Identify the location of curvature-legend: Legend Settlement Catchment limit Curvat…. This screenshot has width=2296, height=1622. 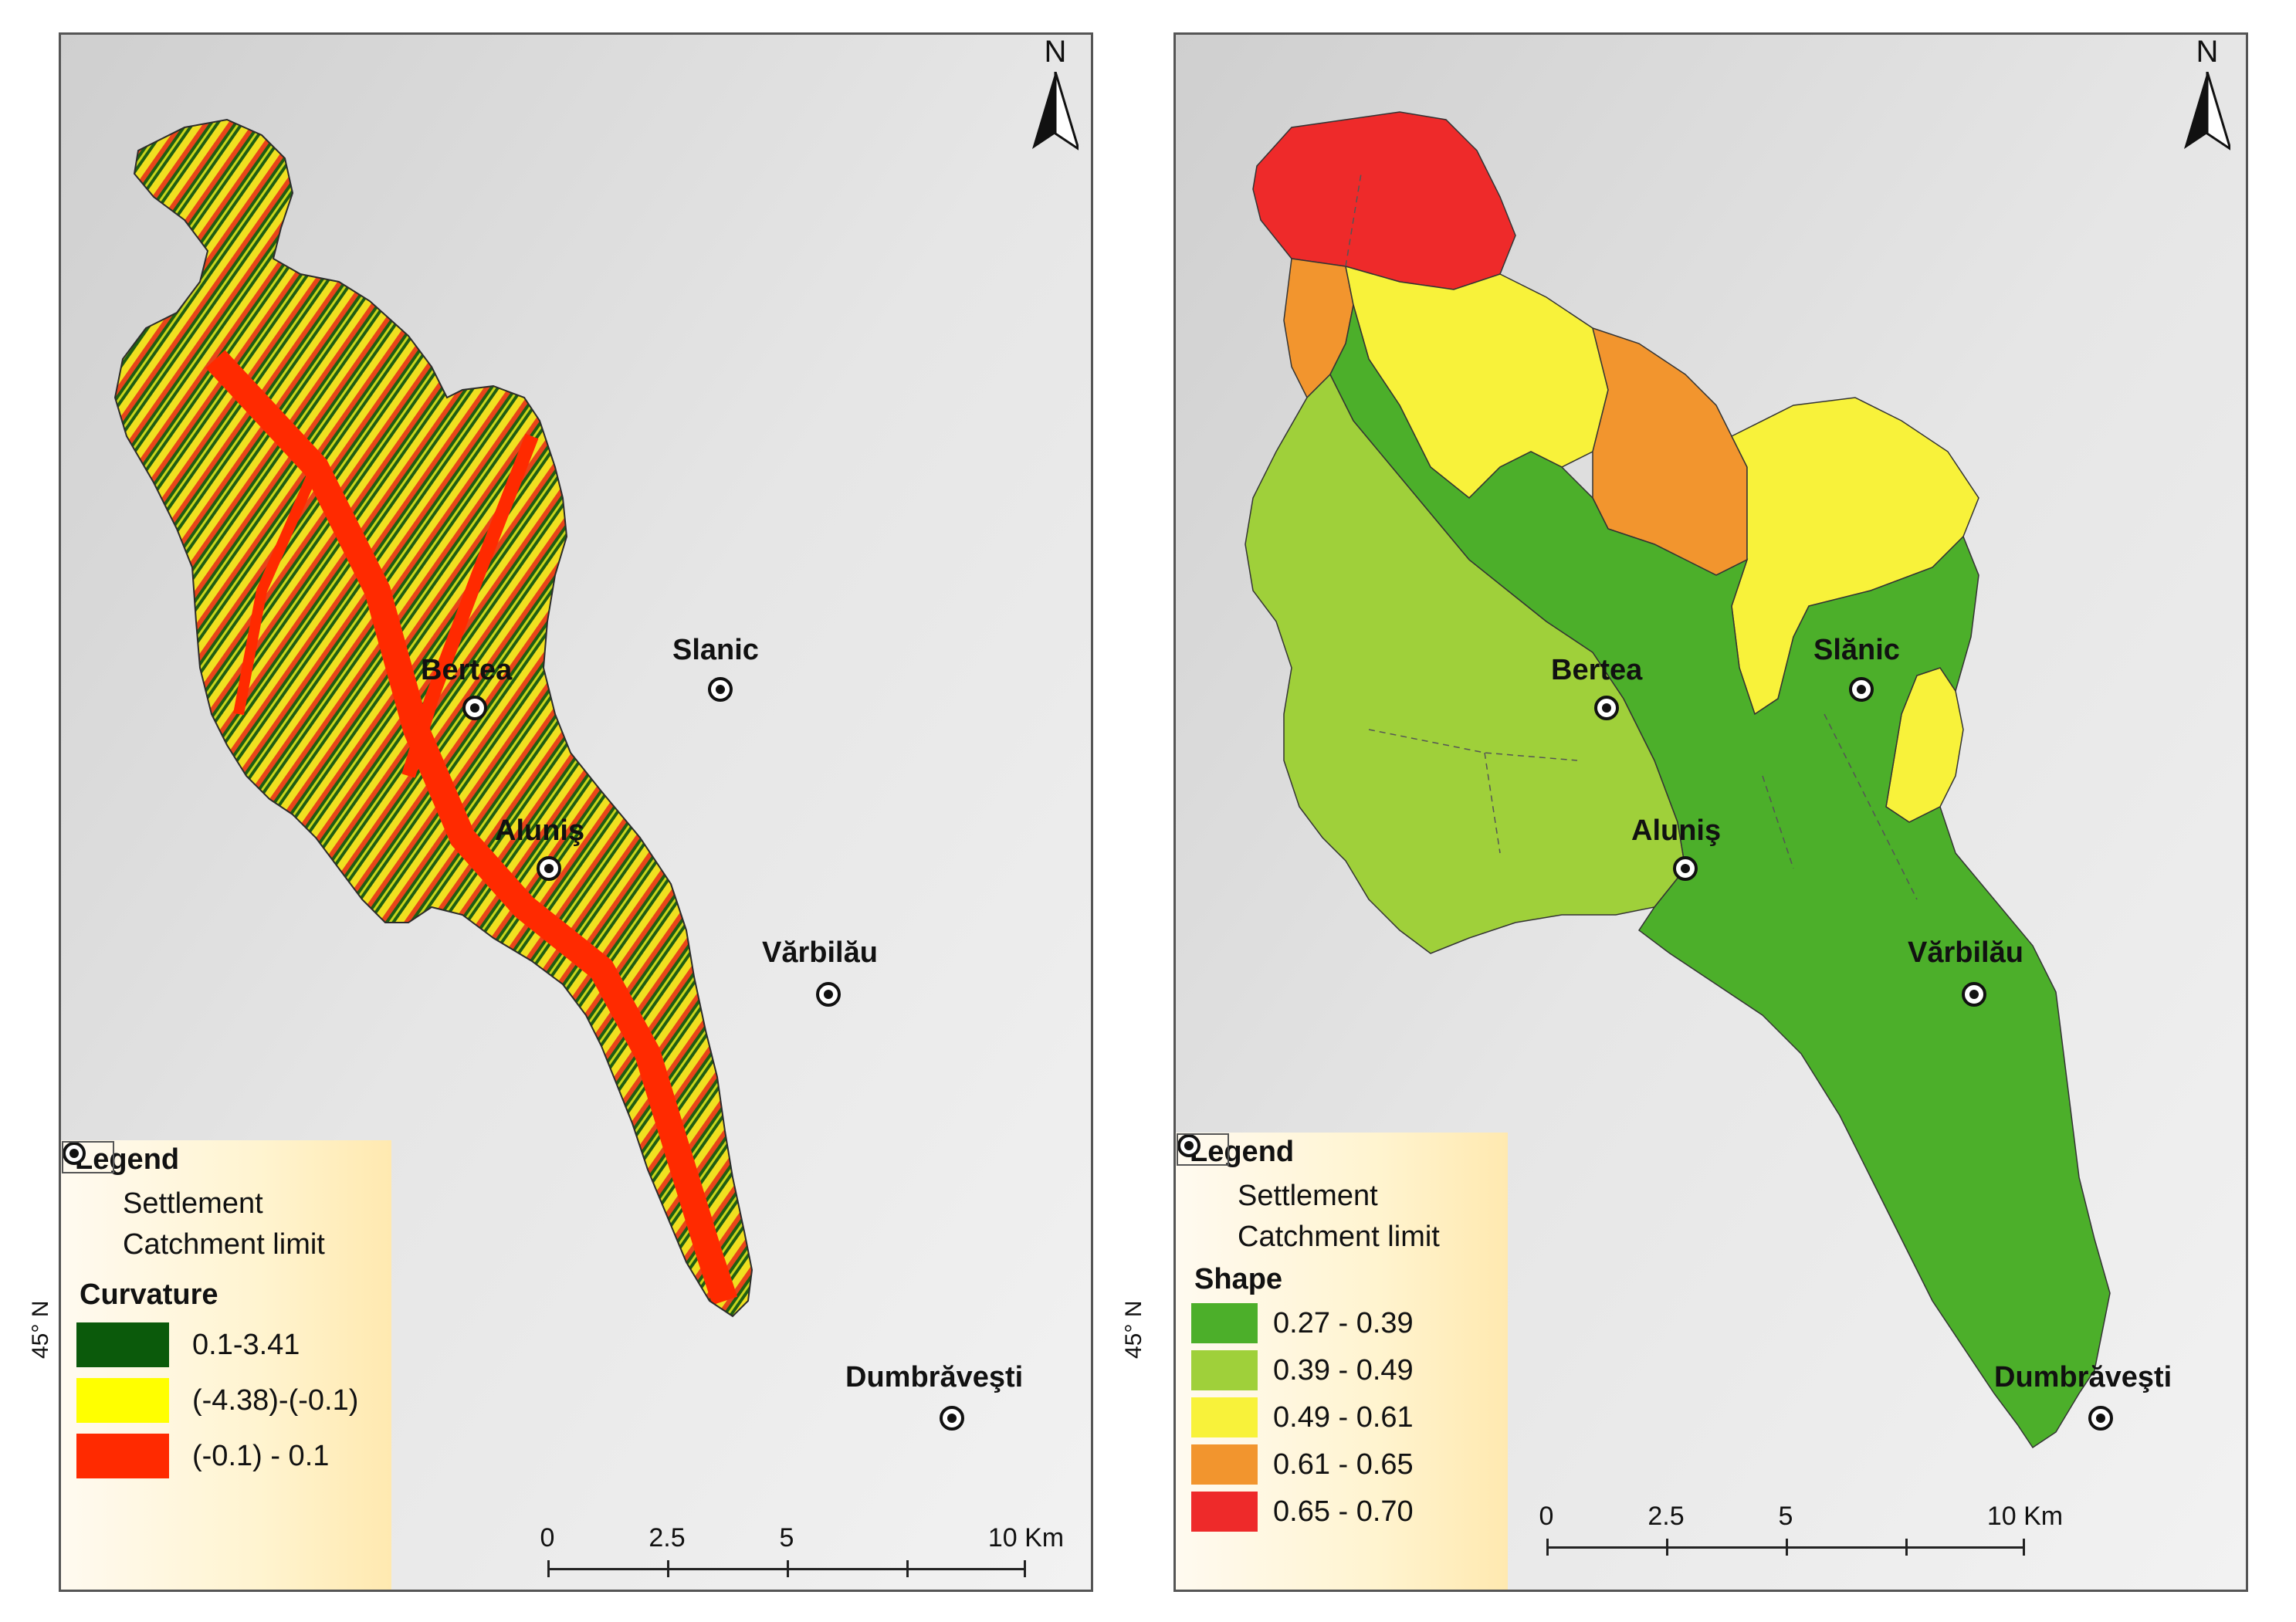
(226, 1365).